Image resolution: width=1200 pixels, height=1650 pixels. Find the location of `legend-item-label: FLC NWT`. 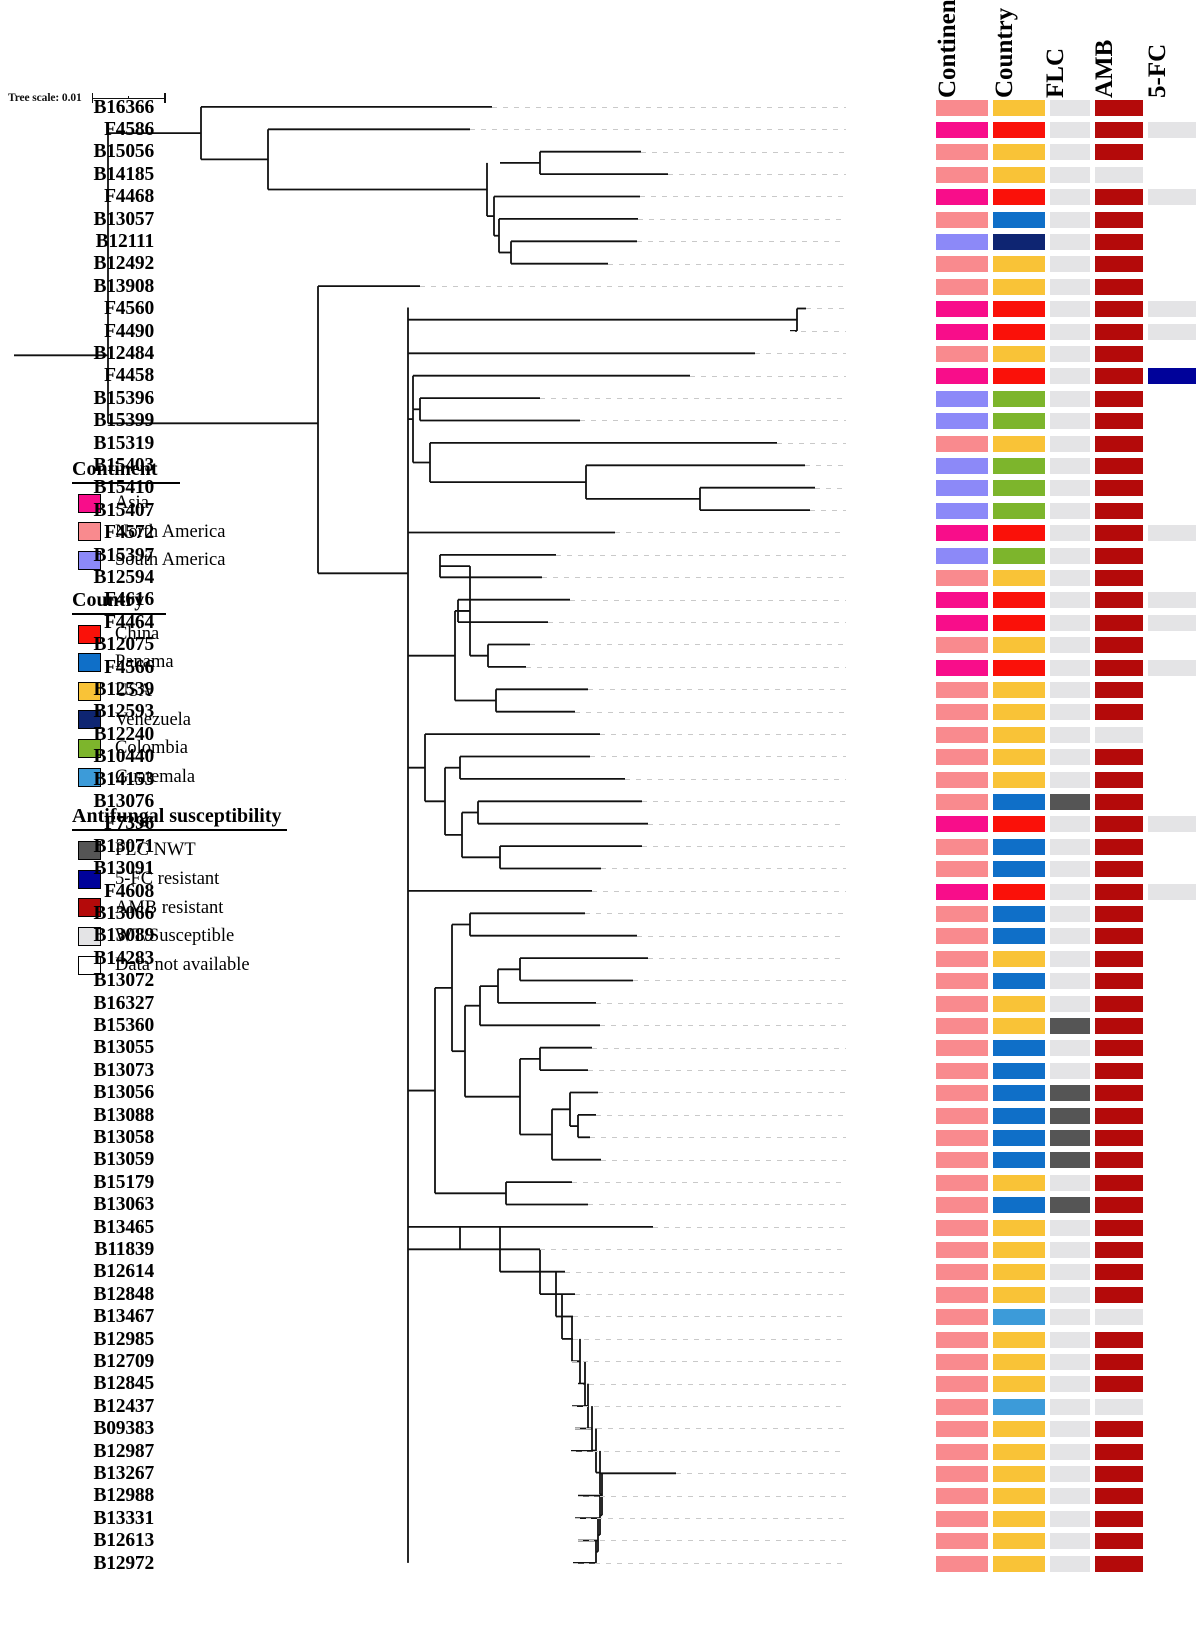

legend-item-label: FLC NWT is located at coordinates (155, 850).